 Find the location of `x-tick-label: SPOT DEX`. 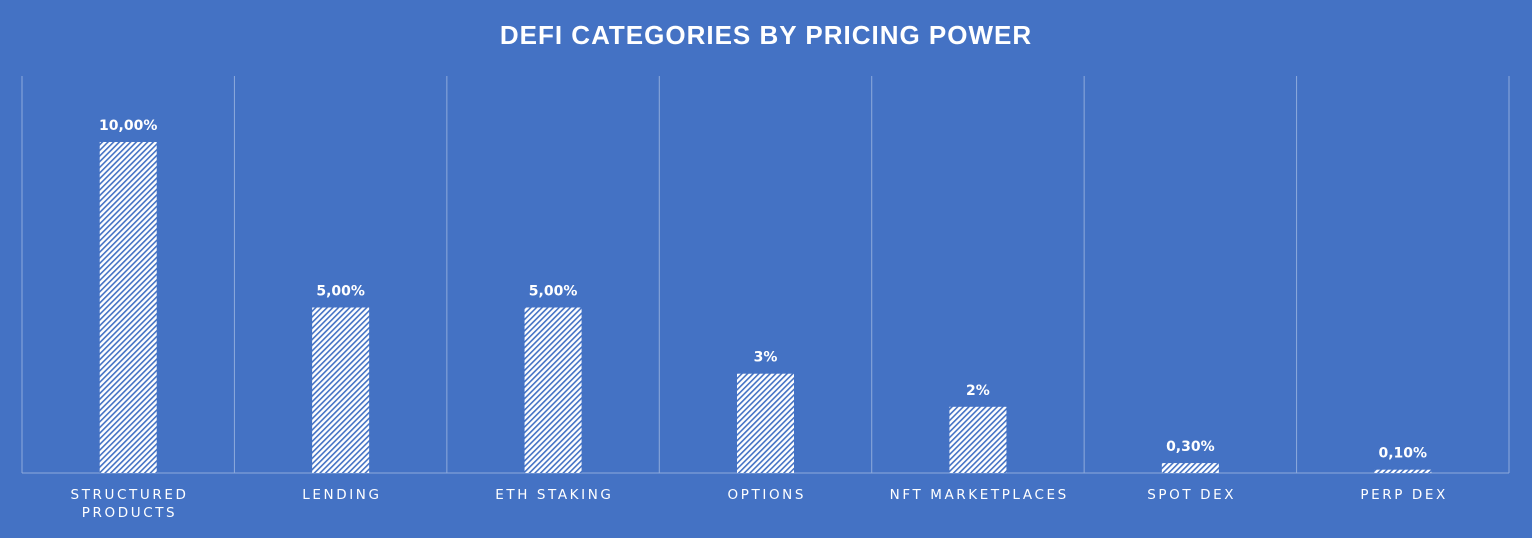

x-tick-label: SPOT DEX is located at coordinates (1191, 495).